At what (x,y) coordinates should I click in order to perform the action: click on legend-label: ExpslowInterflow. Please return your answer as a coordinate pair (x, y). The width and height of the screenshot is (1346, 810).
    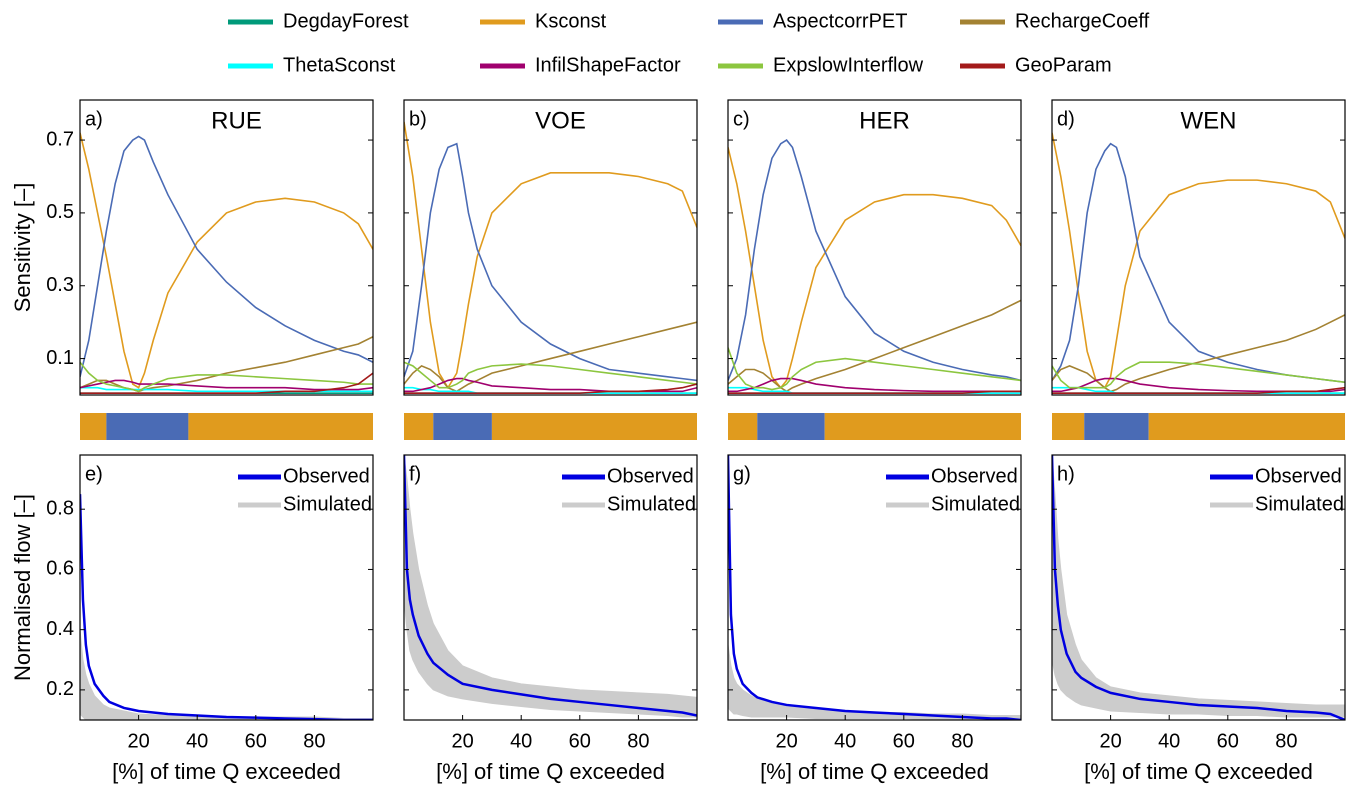
    Looking at the image, I should click on (848, 65).